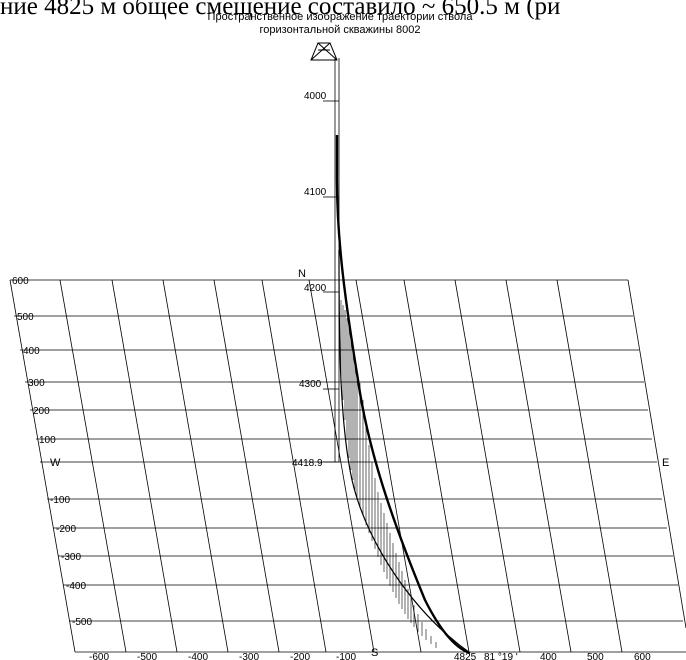  I want to click on depth-labels: 4000 4100 4200 4300 4418.9, so click(309, 280).